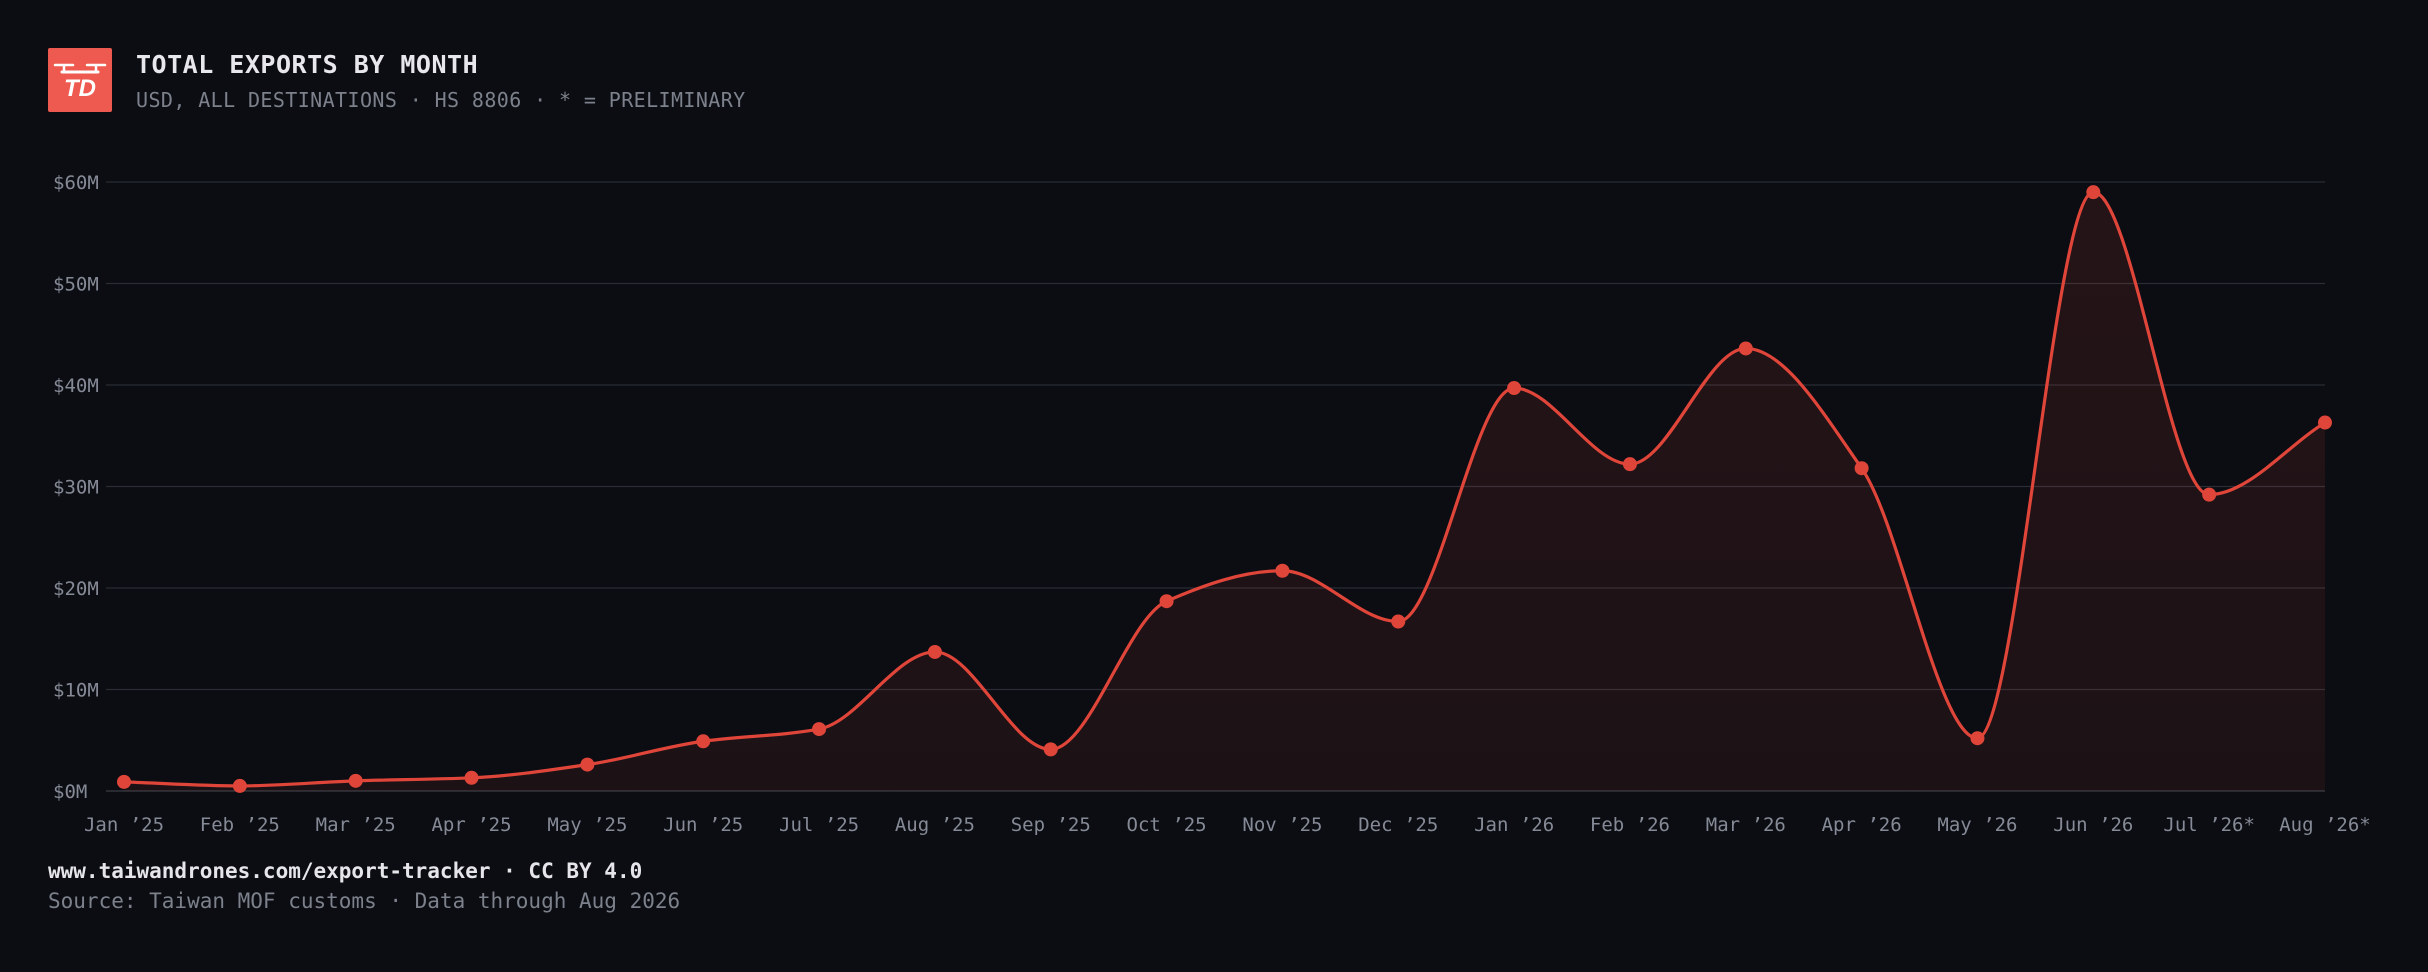 Image resolution: width=2428 pixels, height=972 pixels. I want to click on x-tick-label: Jul ’26*, so click(2209, 825).